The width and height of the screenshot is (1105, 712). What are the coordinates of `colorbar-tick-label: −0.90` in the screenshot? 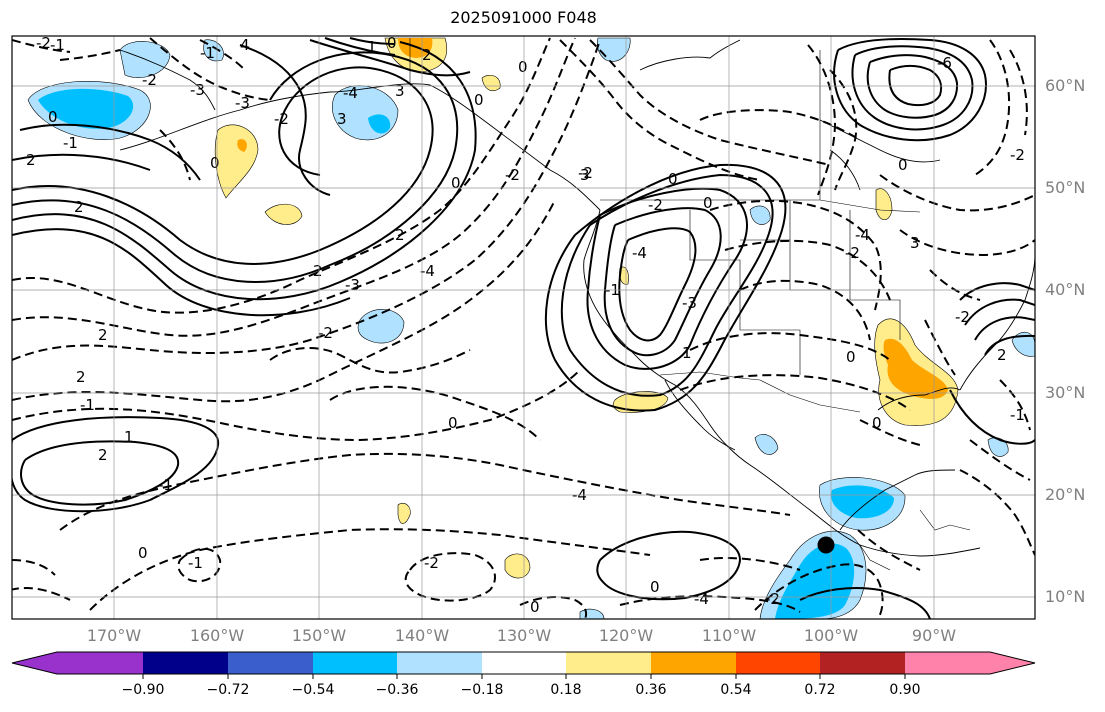 It's located at (143, 690).